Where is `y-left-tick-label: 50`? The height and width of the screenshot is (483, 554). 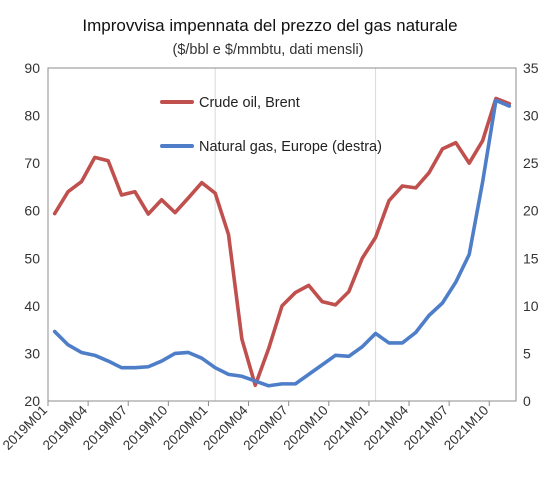 y-left-tick-label: 50 is located at coordinates (32, 258).